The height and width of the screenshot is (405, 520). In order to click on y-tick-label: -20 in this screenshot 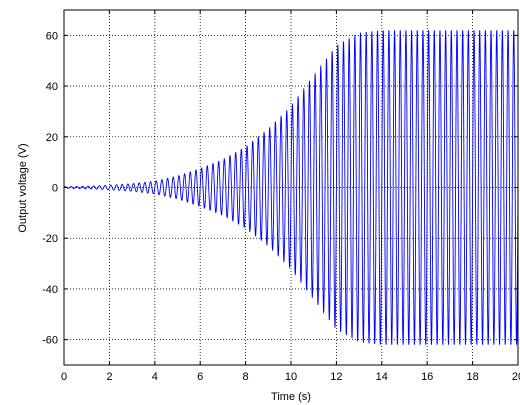, I will do `click(50, 239)`.